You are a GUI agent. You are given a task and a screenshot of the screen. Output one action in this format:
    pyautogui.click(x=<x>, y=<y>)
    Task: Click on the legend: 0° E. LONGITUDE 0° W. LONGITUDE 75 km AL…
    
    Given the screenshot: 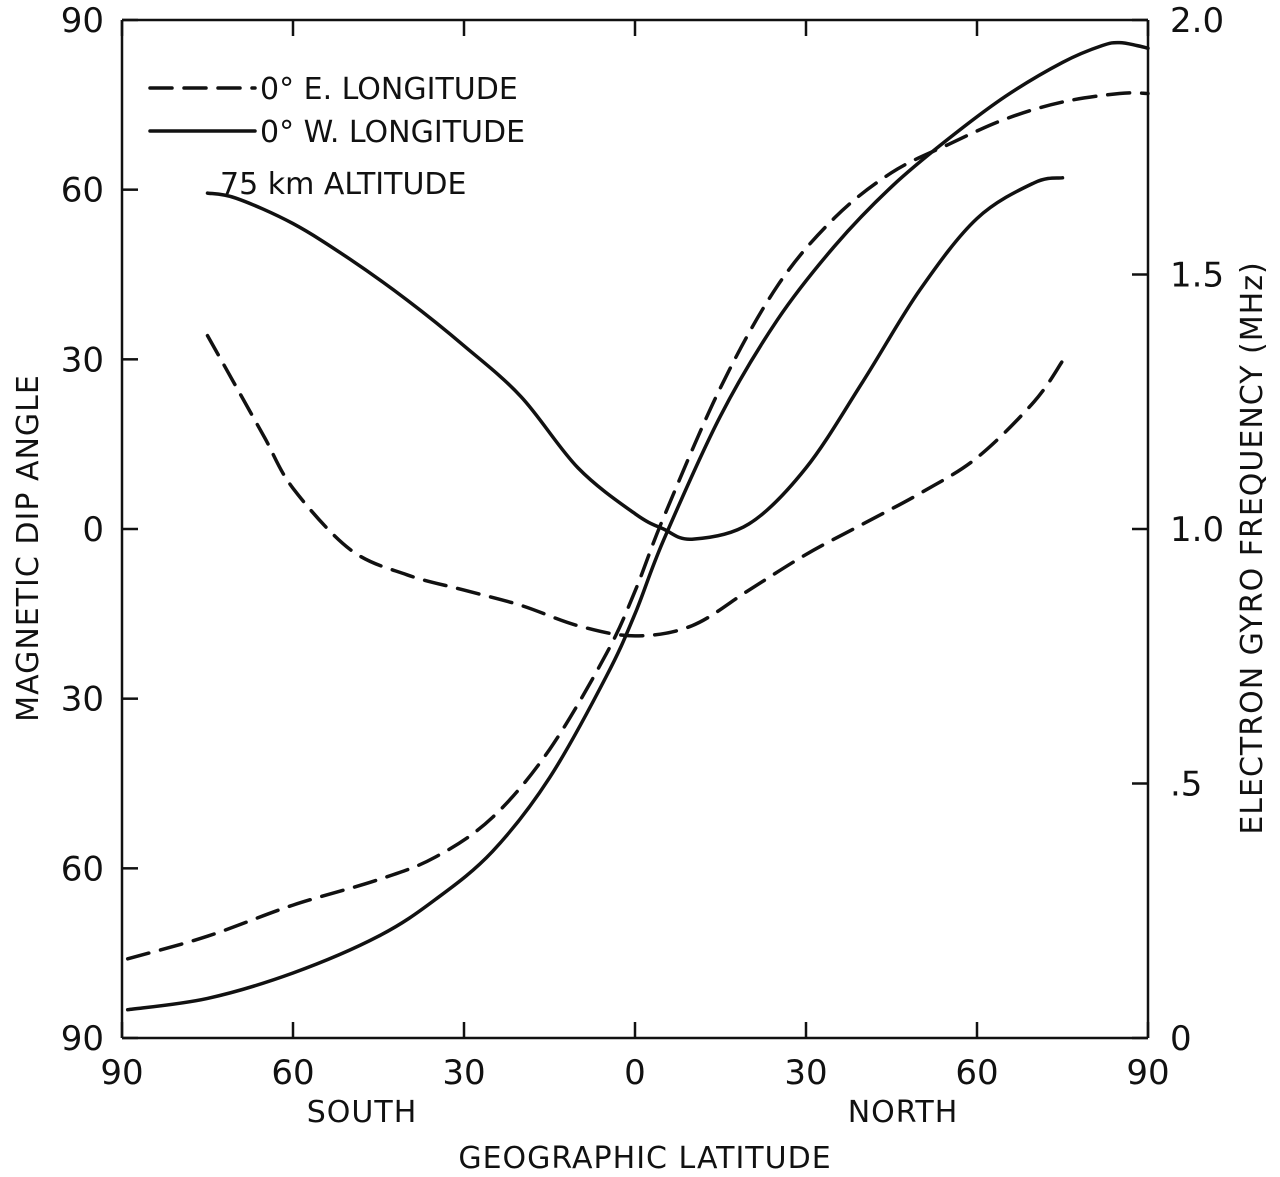 What is the action you would take?
    pyautogui.click(x=336, y=137)
    